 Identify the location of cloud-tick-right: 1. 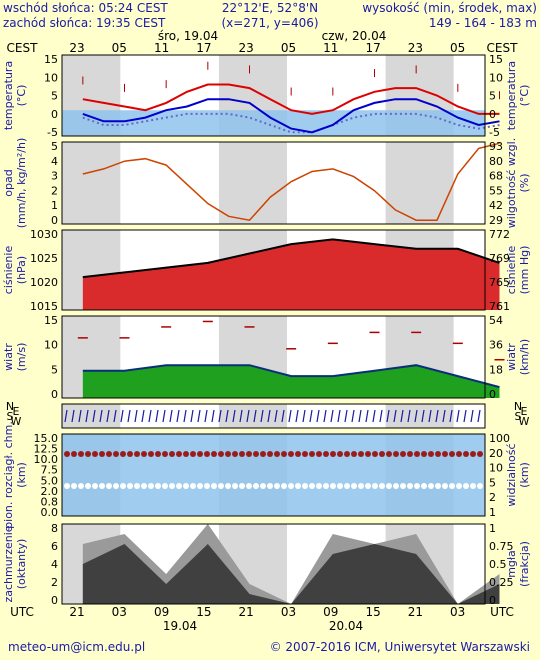
(492, 528).